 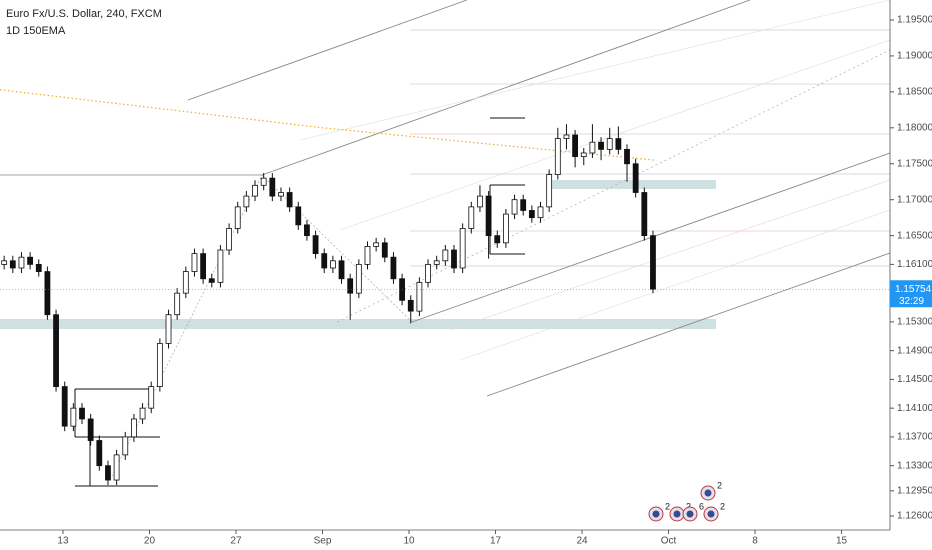 I want to click on price-axis, so click(x=911, y=275).